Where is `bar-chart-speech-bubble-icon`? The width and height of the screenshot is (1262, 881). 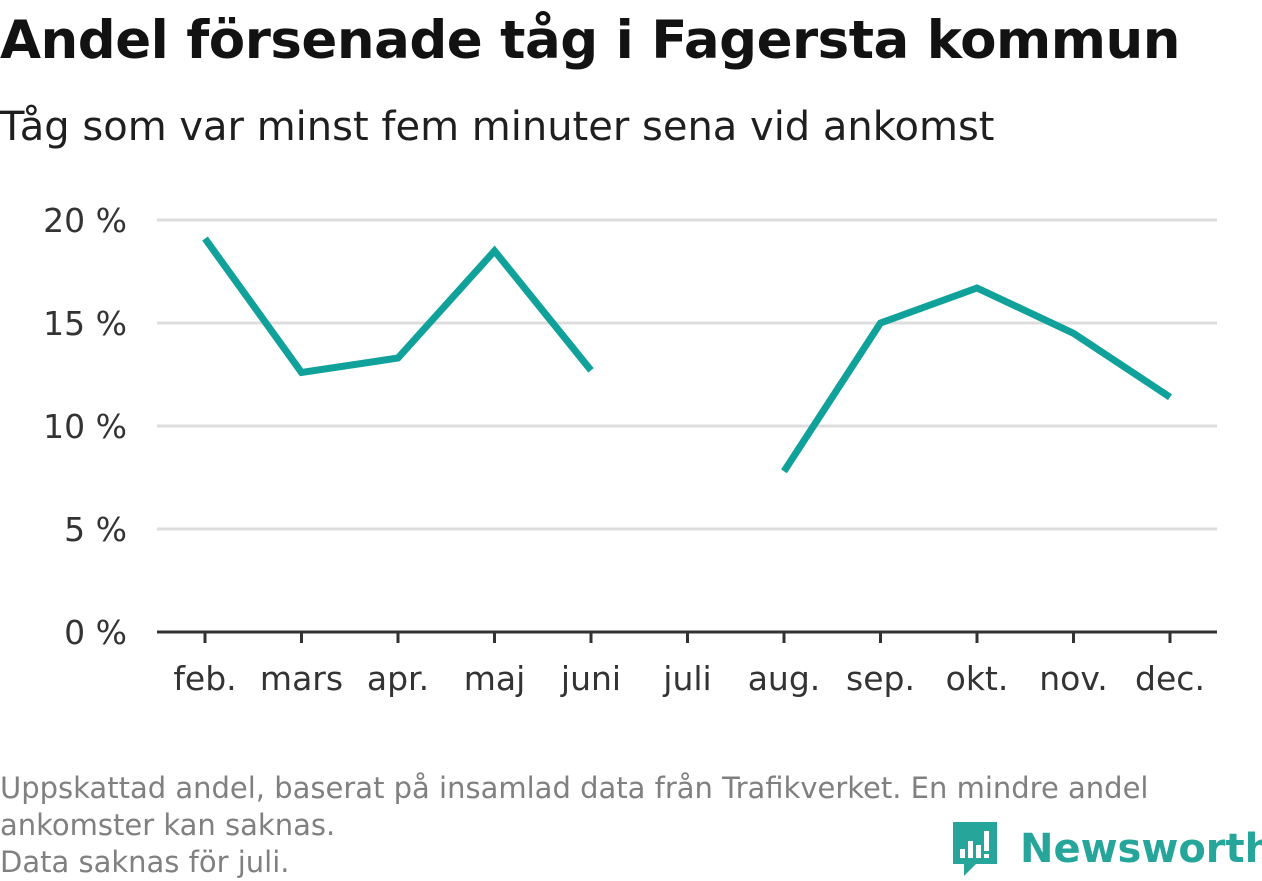
bar-chart-speech-bubble-icon is located at coordinates (975, 849).